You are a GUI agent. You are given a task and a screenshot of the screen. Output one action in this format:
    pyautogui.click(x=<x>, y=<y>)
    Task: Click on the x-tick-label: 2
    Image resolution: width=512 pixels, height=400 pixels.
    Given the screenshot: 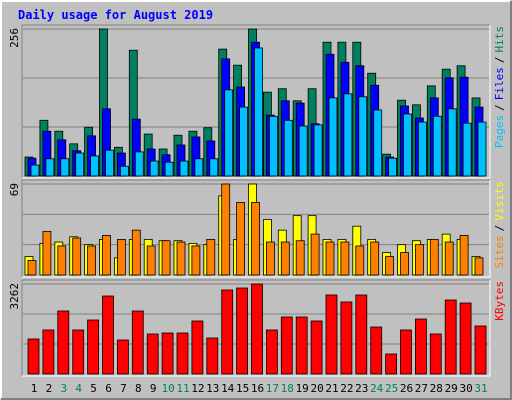 What is the action you would take?
    pyautogui.click(x=49, y=388)
    